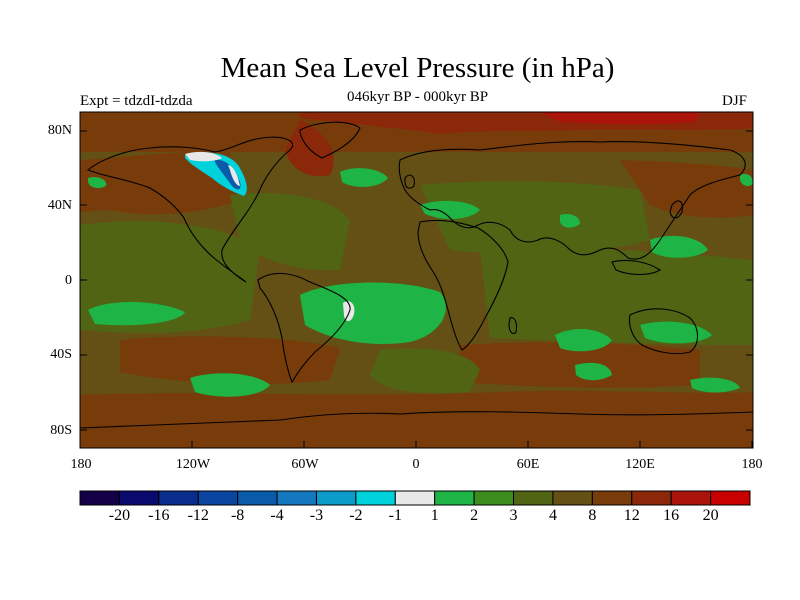 This screenshot has width=800, height=600. I want to click on field-south-pacific-green, so click(230, 385).